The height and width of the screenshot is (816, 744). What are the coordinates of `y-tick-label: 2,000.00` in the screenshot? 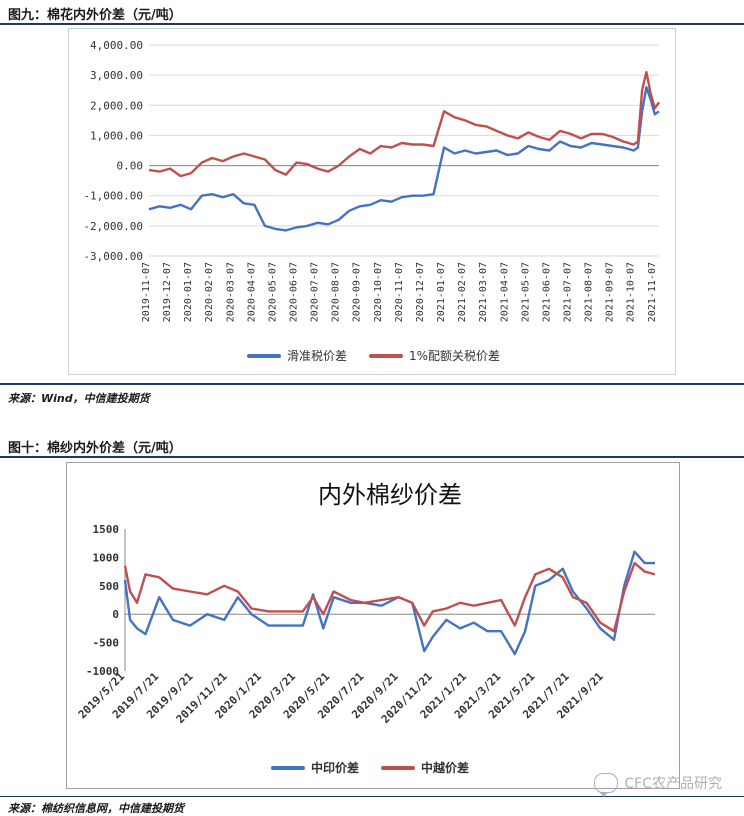 It's located at (116, 105).